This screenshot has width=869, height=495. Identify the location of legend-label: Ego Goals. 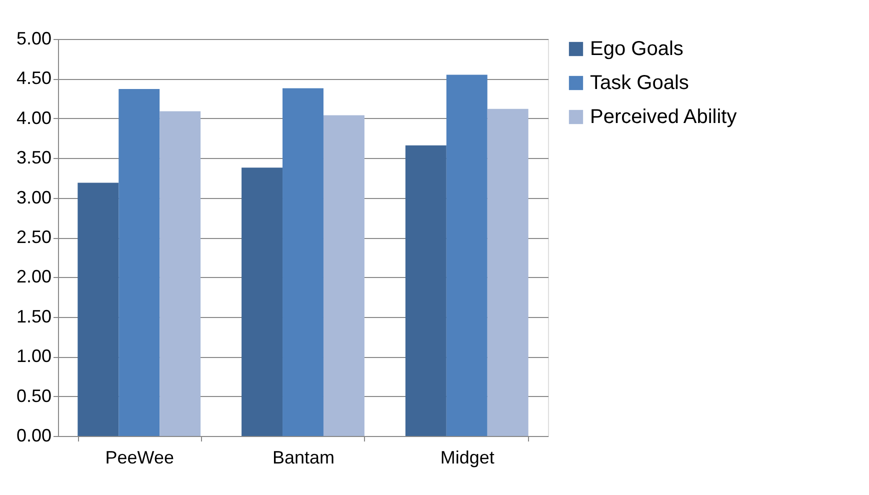
(637, 49).